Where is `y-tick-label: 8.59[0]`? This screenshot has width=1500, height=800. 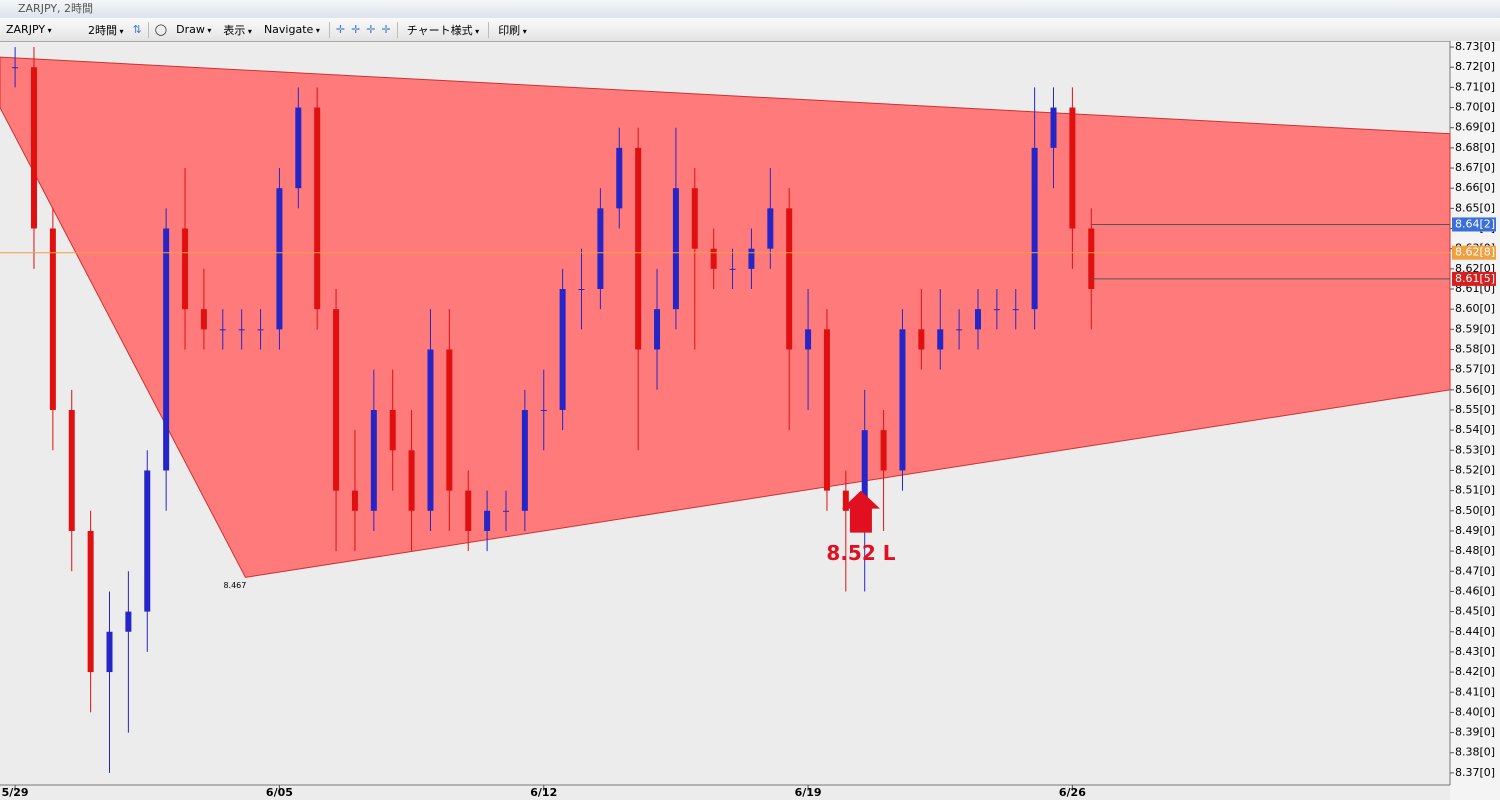 y-tick-label: 8.59[0] is located at coordinates (1475, 328).